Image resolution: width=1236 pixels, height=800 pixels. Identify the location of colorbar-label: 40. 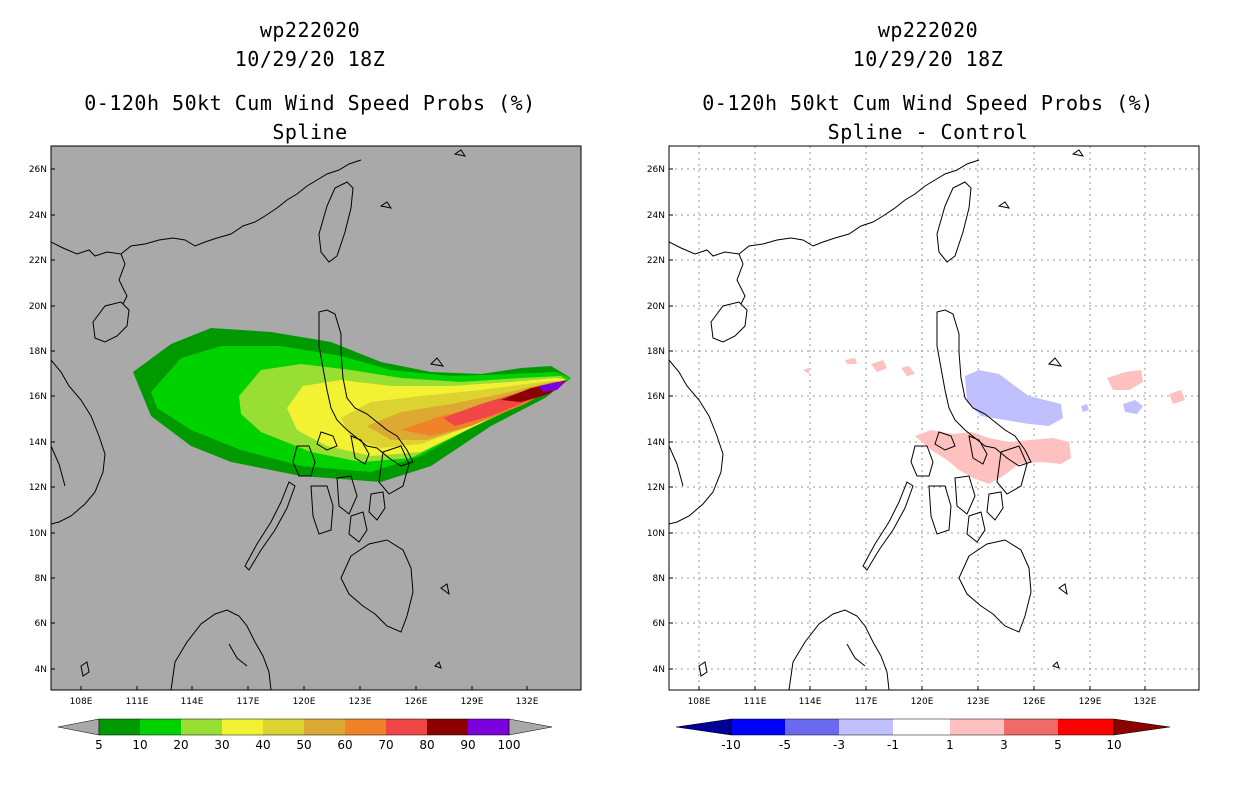
(262, 745).